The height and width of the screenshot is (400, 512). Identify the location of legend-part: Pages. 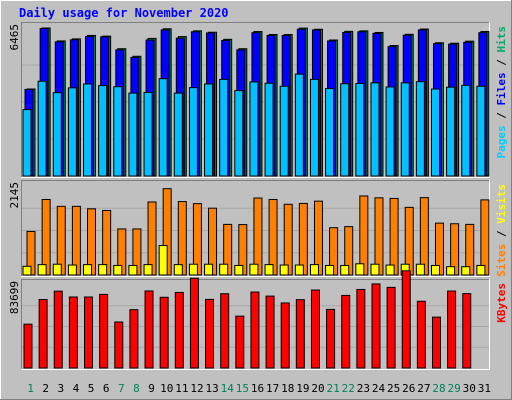
(501, 141).